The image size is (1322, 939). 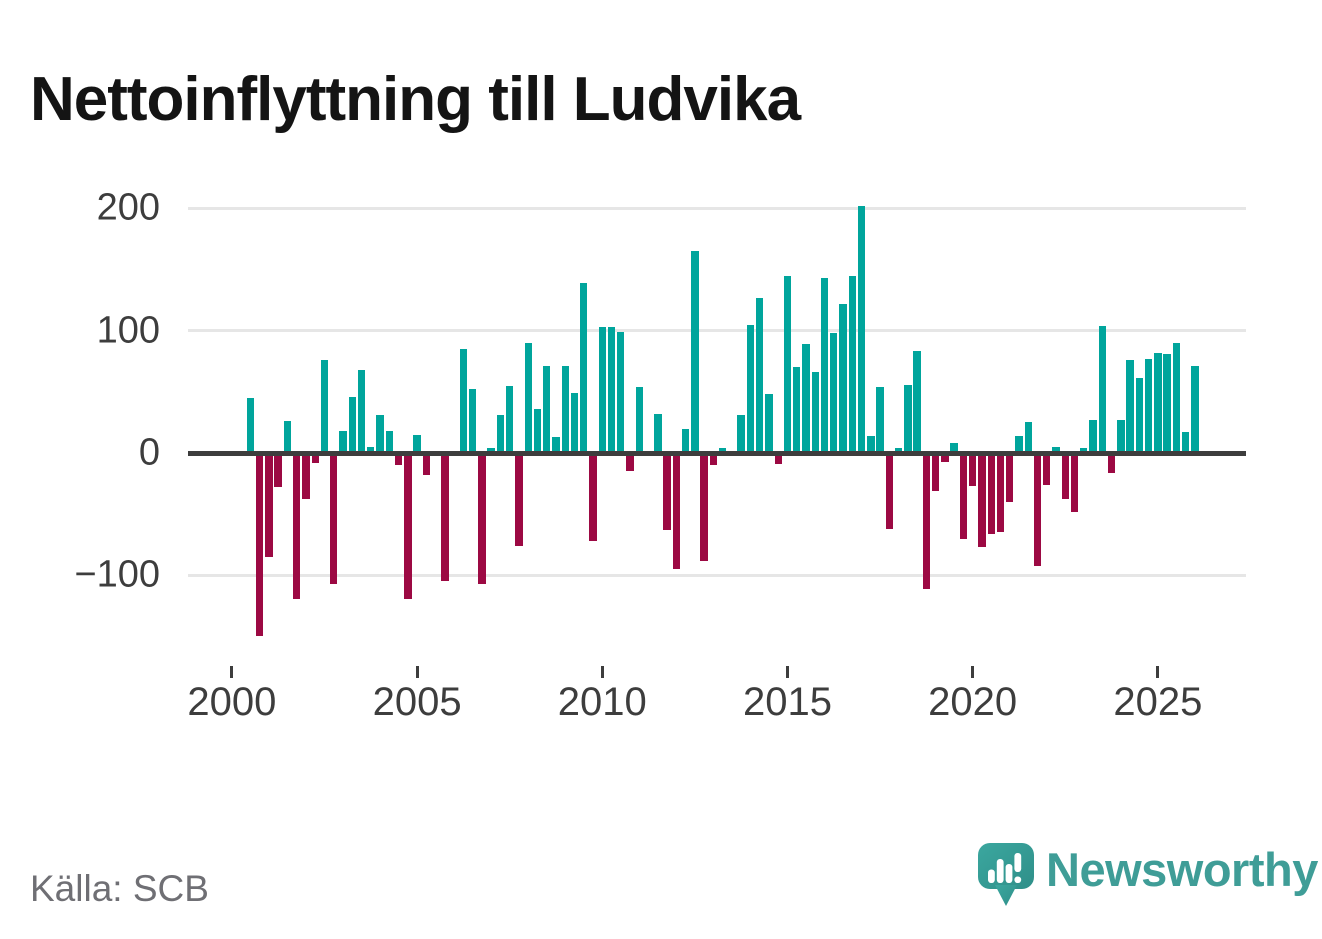 I want to click on x-axis-label: 2000, so click(x=232, y=702).